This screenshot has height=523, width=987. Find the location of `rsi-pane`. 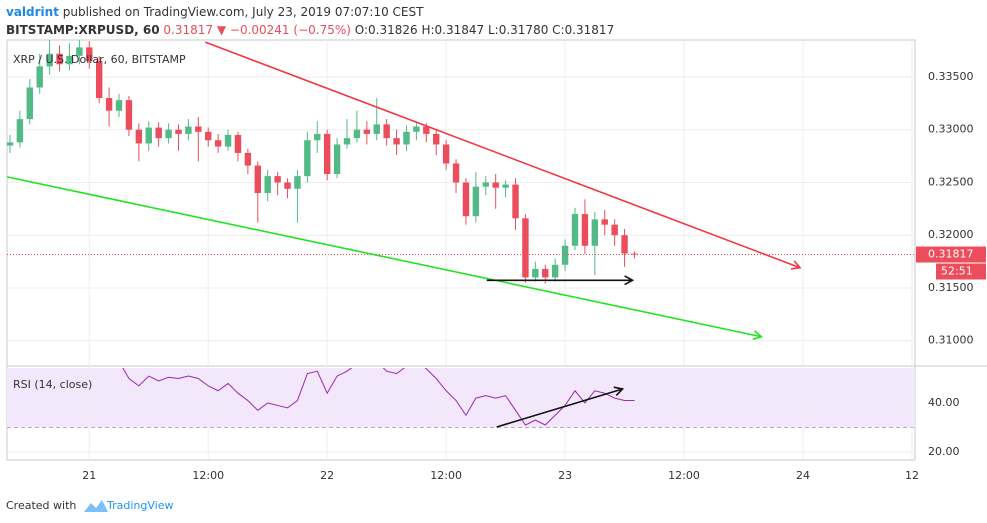

rsi-pane is located at coordinates (378, 397).